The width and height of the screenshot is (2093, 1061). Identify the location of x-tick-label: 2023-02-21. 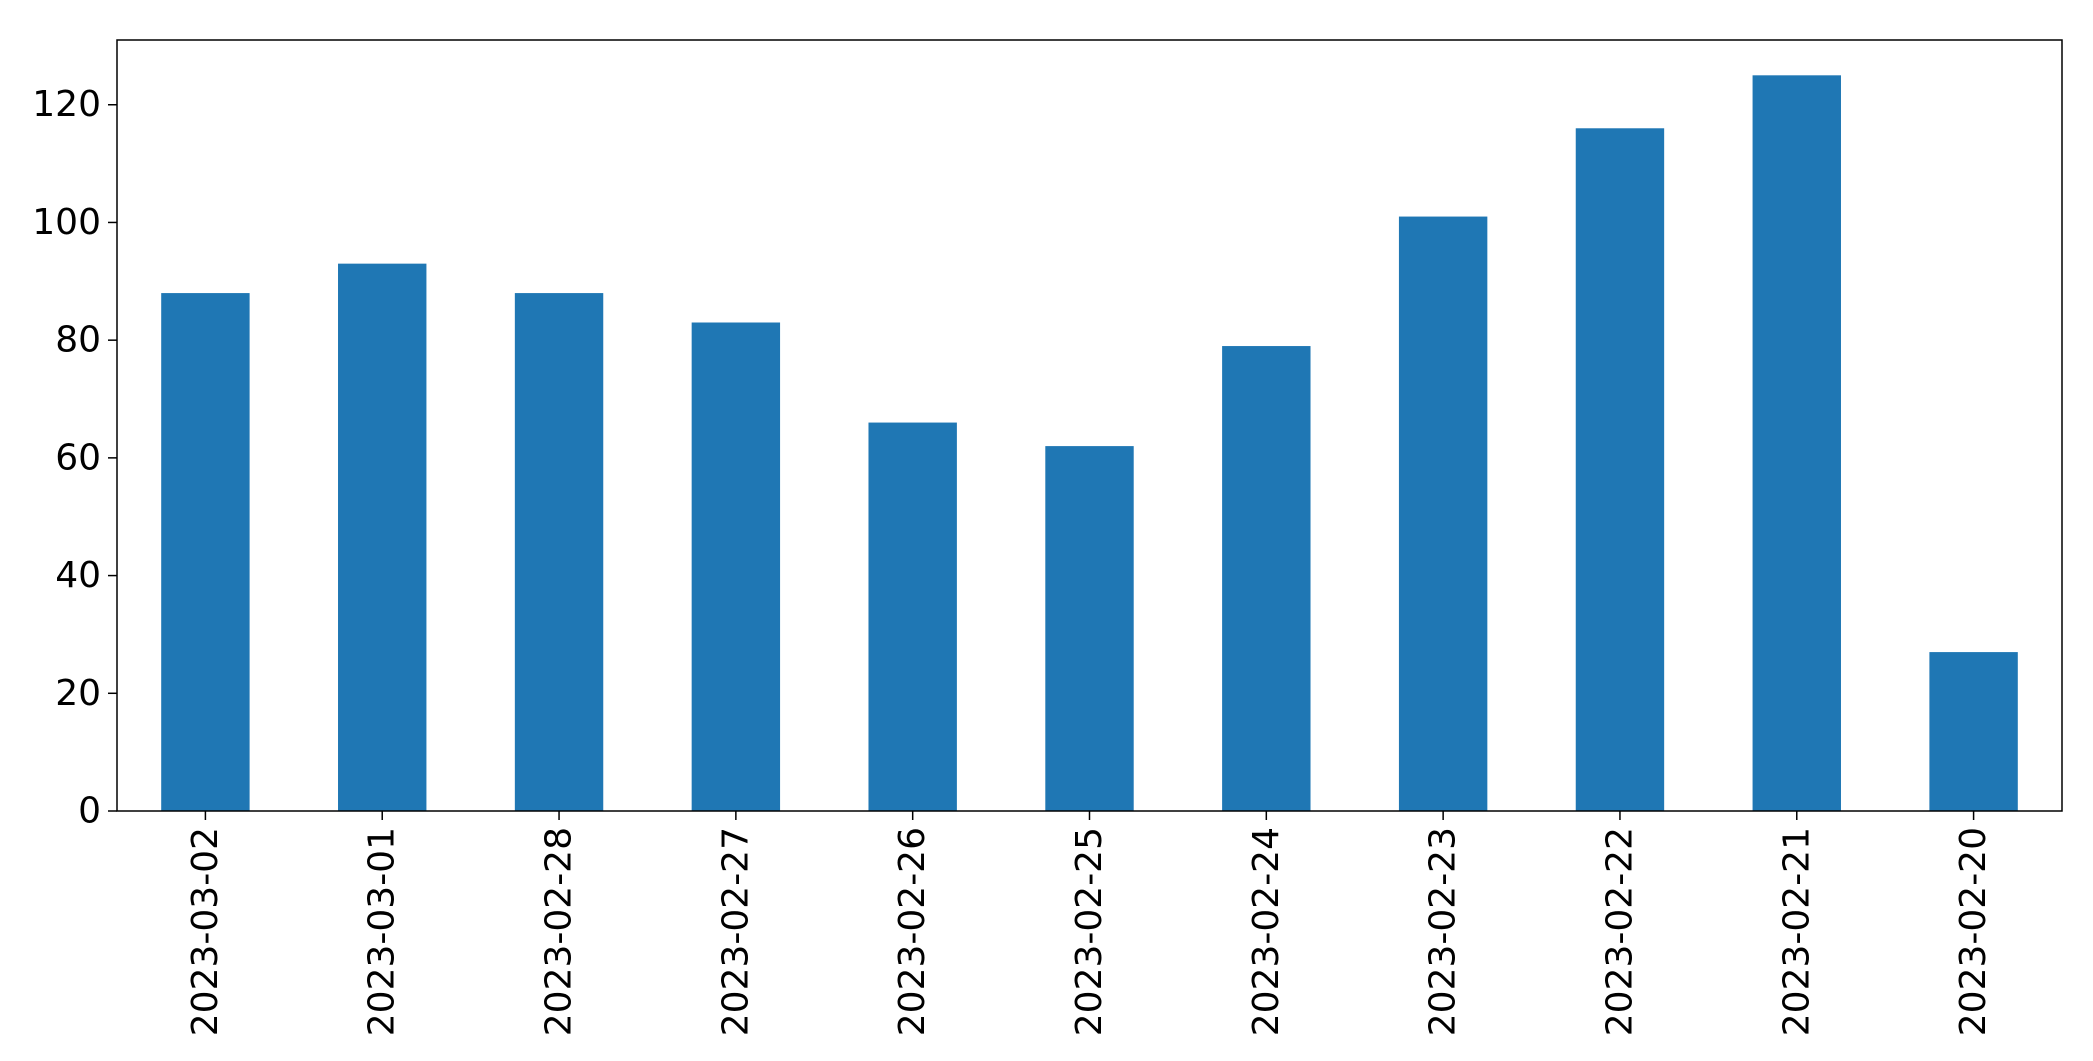
(1796, 931).